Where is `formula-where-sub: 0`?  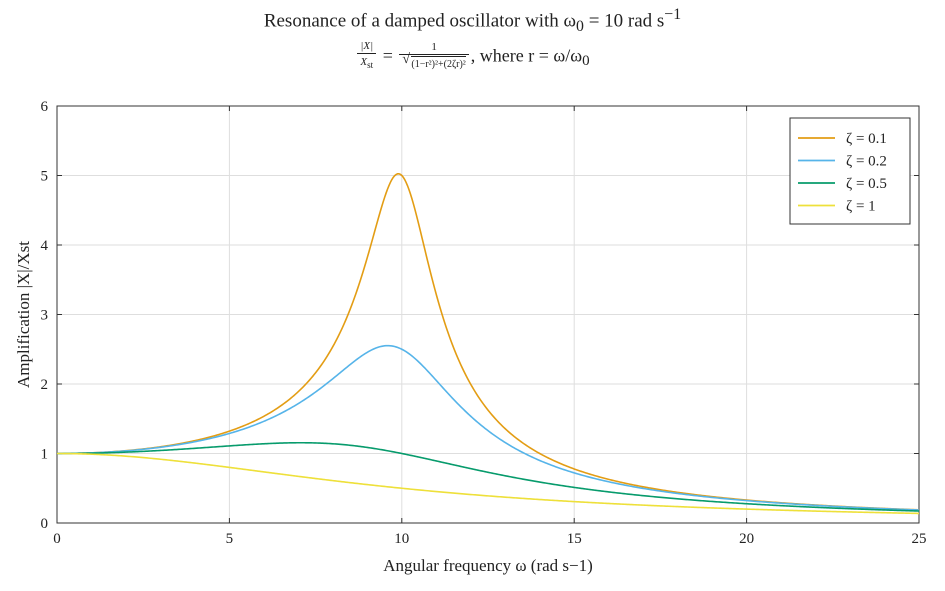
formula-where-sub: 0 is located at coordinates (586, 60).